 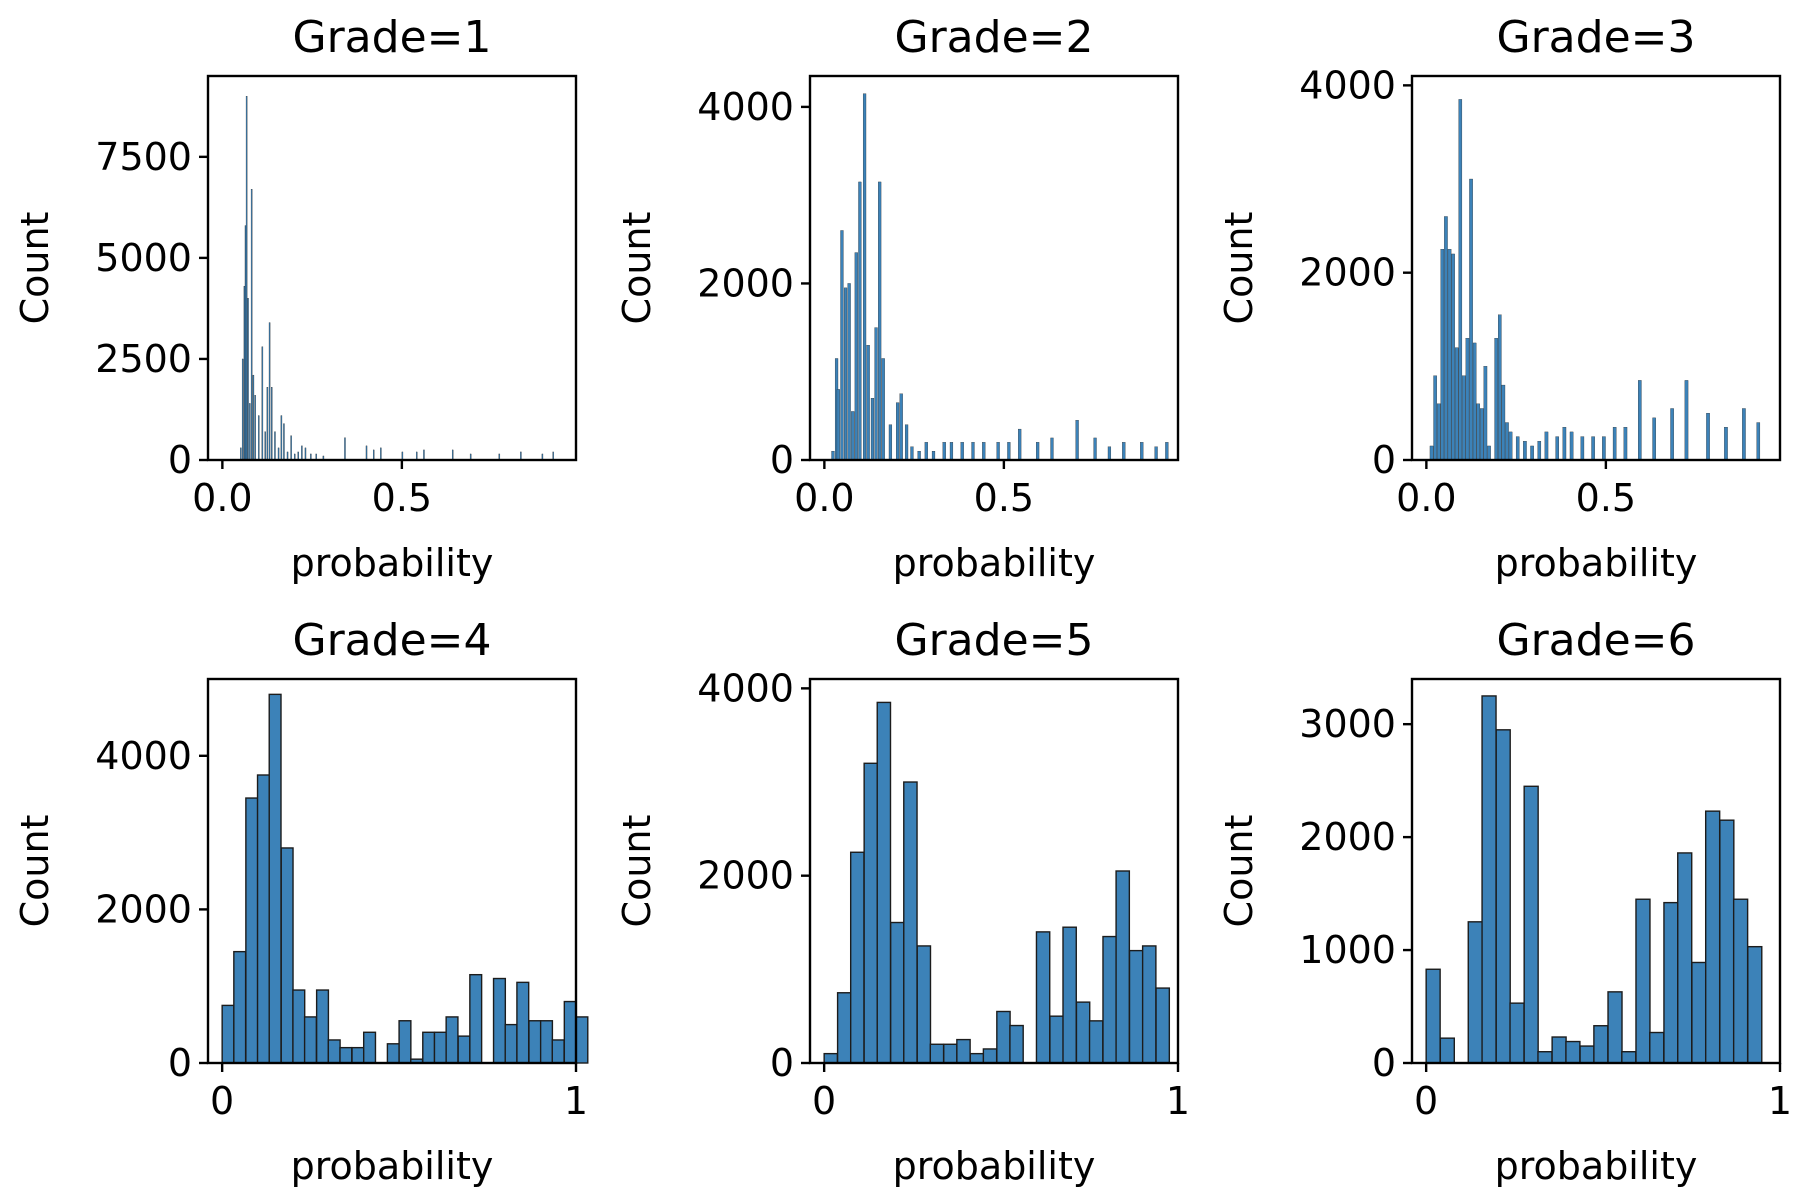 I want to click on y-tick-label: 2500, so click(x=143, y=359).